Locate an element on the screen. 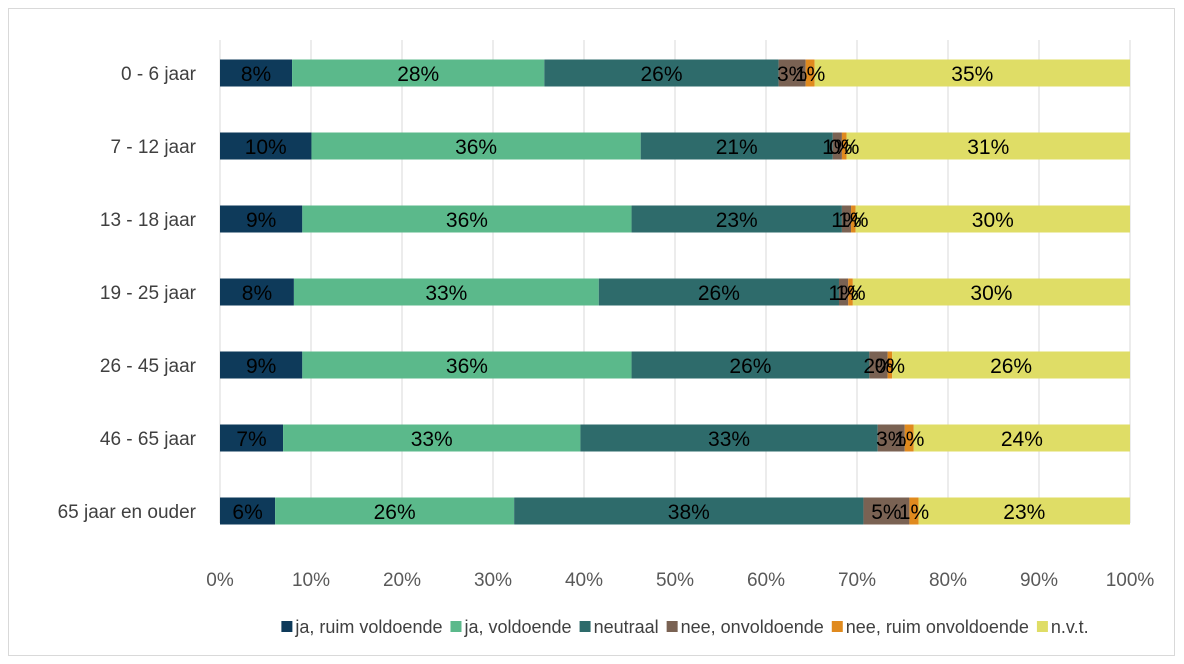  legend-label: n.v.t. is located at coordinates (1070, 627).